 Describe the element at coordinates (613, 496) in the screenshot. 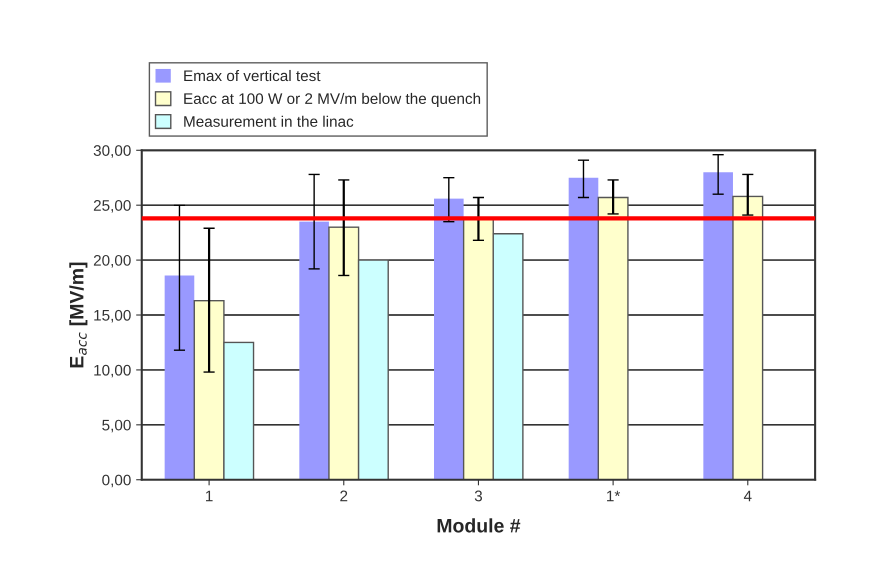

I see `x-tick-label: 1*` at that location.